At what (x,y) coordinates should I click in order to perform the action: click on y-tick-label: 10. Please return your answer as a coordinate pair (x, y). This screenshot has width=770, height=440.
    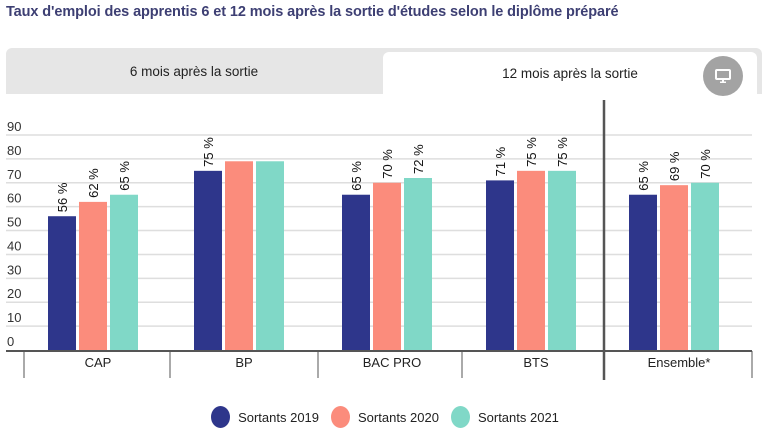
    Looking at the image, I should click on (14, 317).